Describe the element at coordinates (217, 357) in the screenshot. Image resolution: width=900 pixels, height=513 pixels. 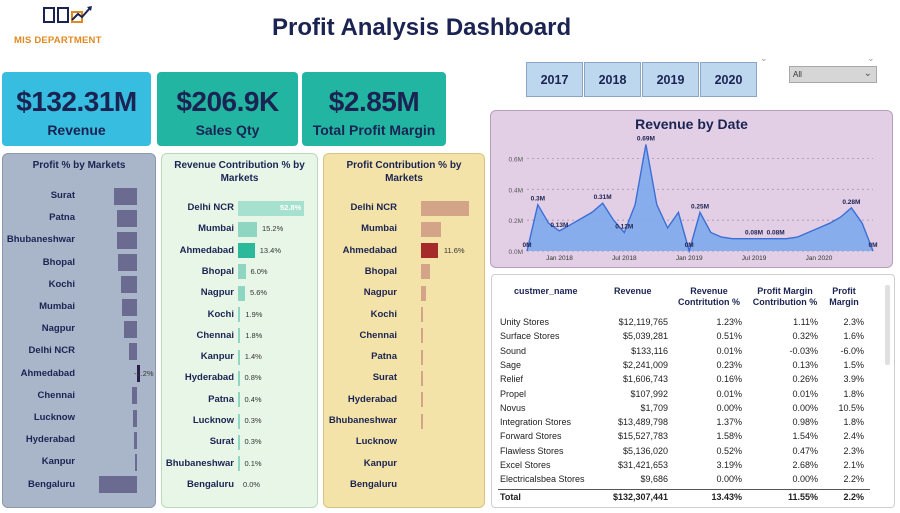
I see `market-label: Kanpur` at that location.